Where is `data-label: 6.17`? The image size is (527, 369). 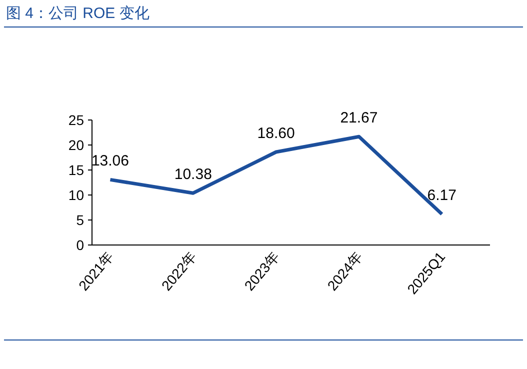 data-label: 6.17 is located at coordinates (442, 195).